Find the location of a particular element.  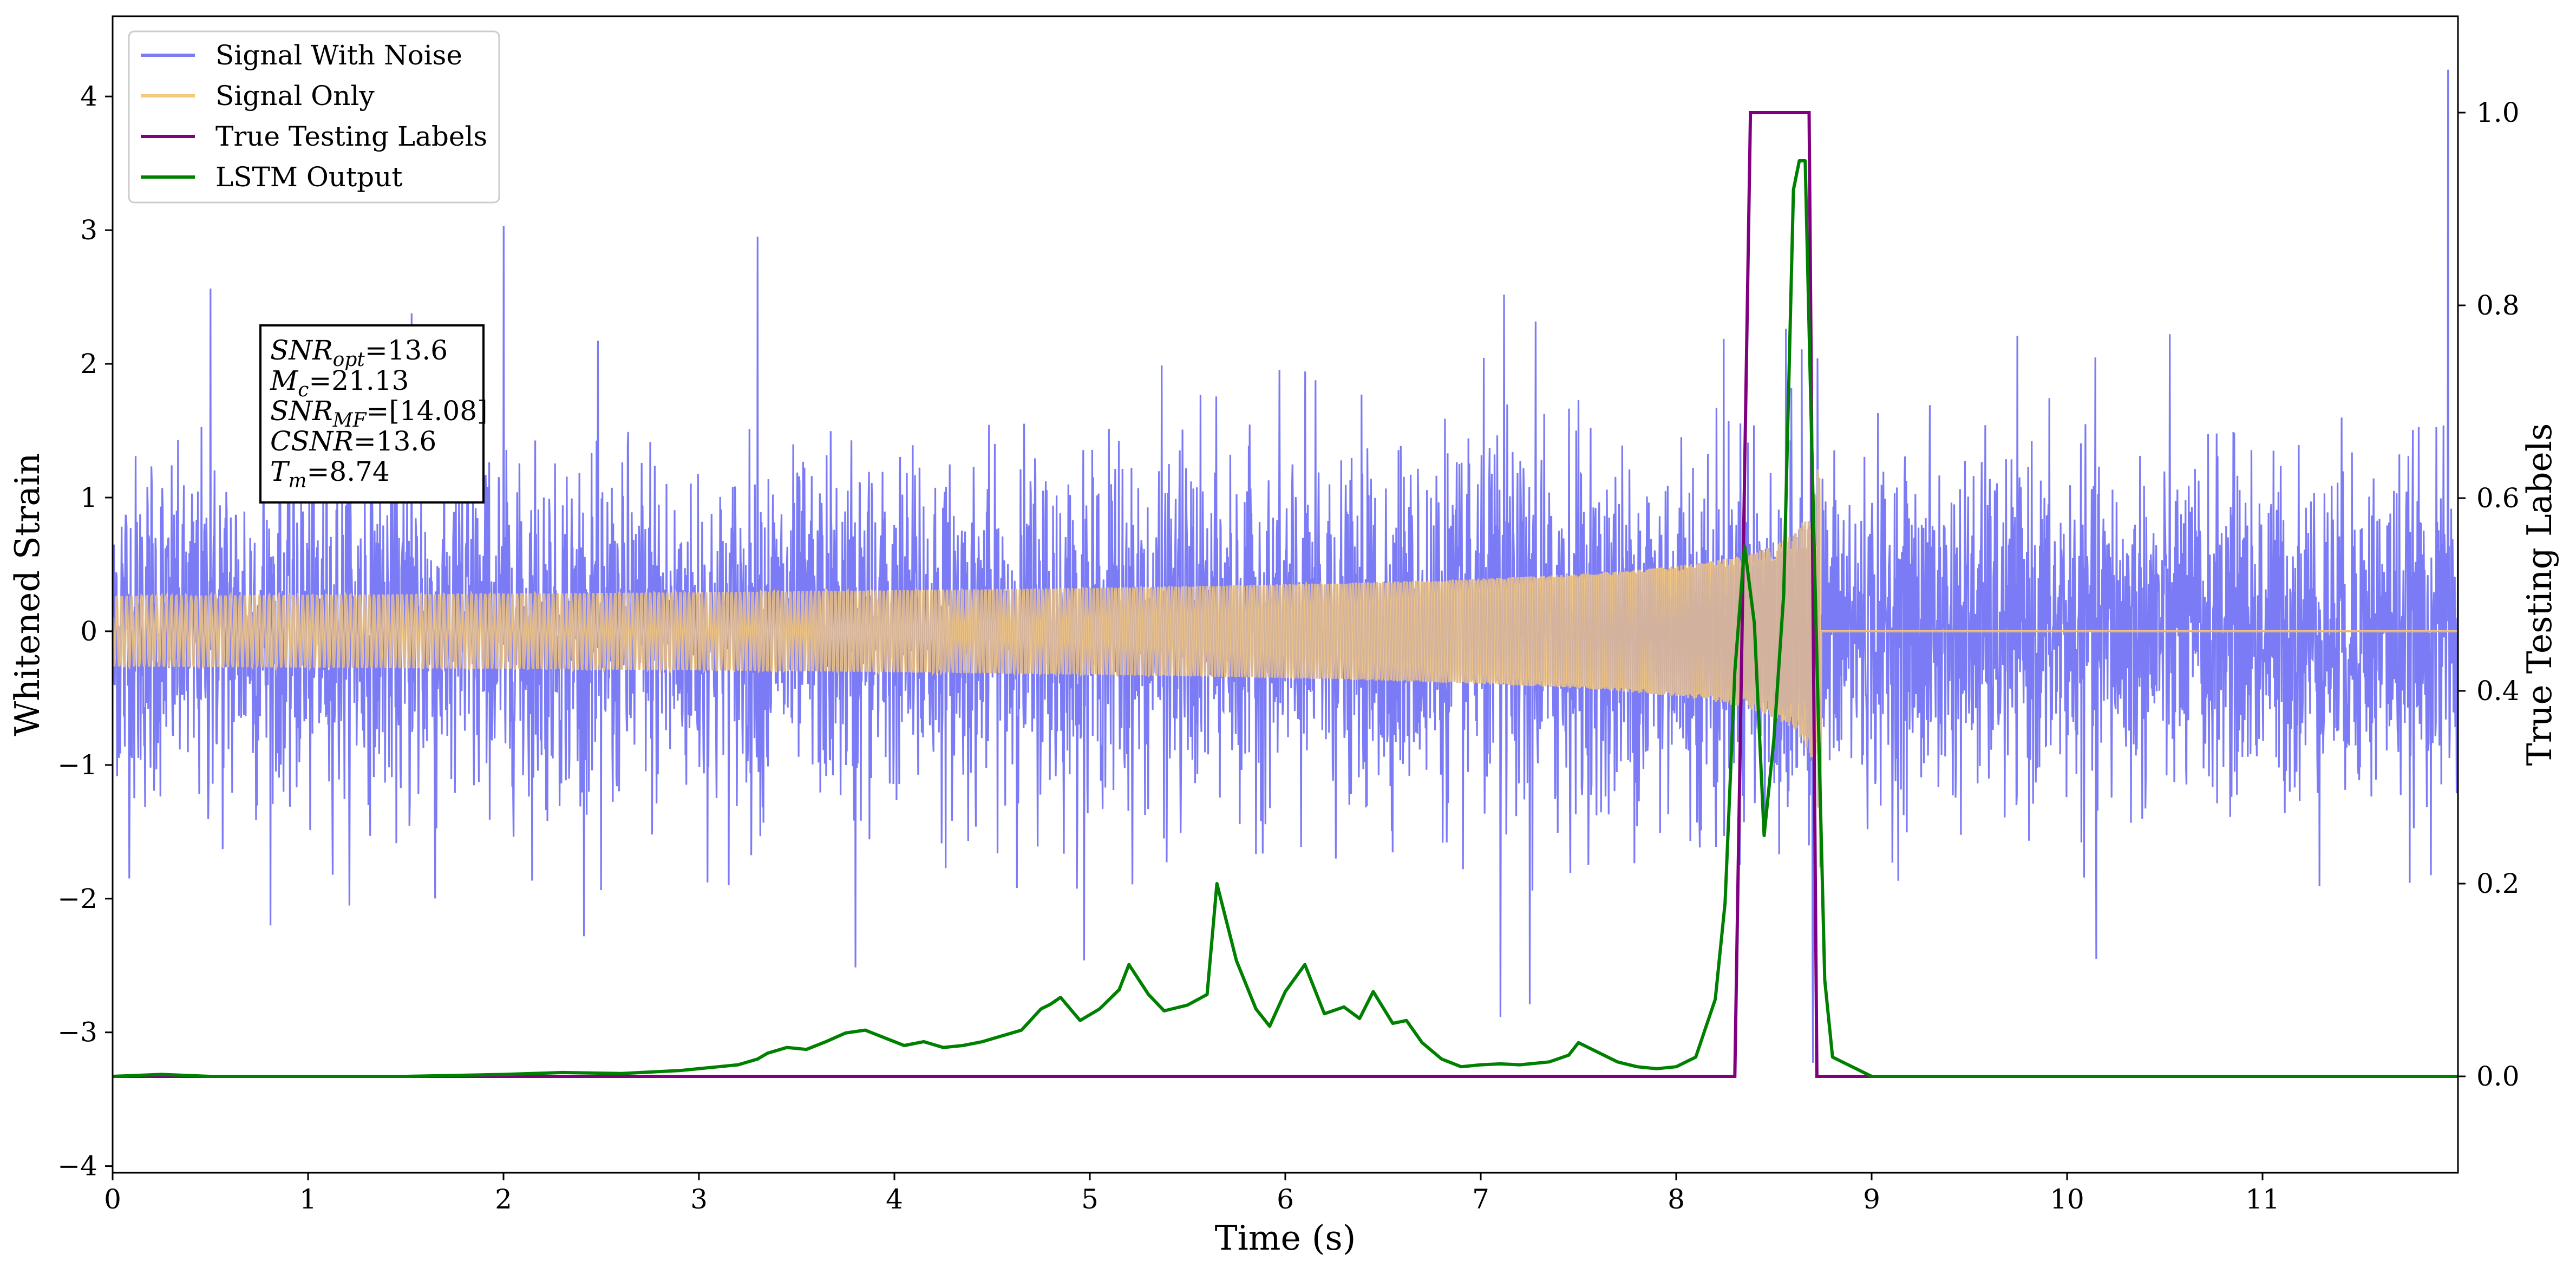

y2-tick-label: 0.6 is located at coordinates (2498, 498).